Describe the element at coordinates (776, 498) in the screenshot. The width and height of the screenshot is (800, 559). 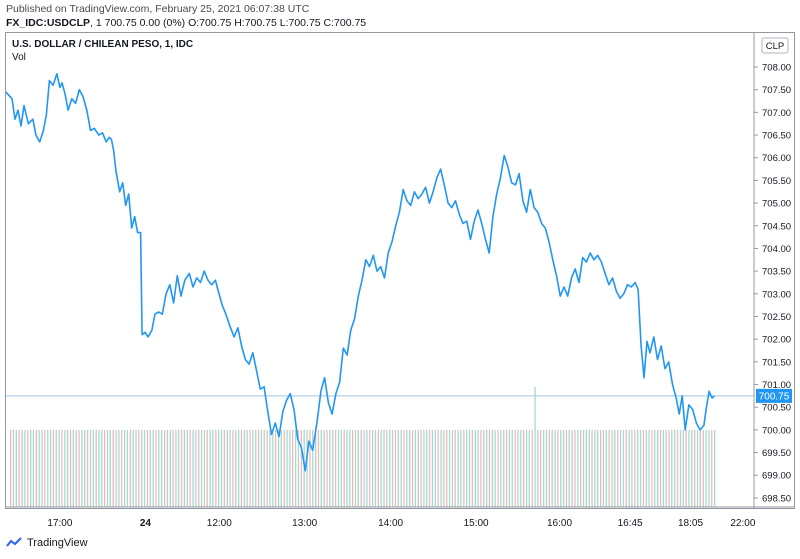
I see `price-tick-label: 698.50` at that location.